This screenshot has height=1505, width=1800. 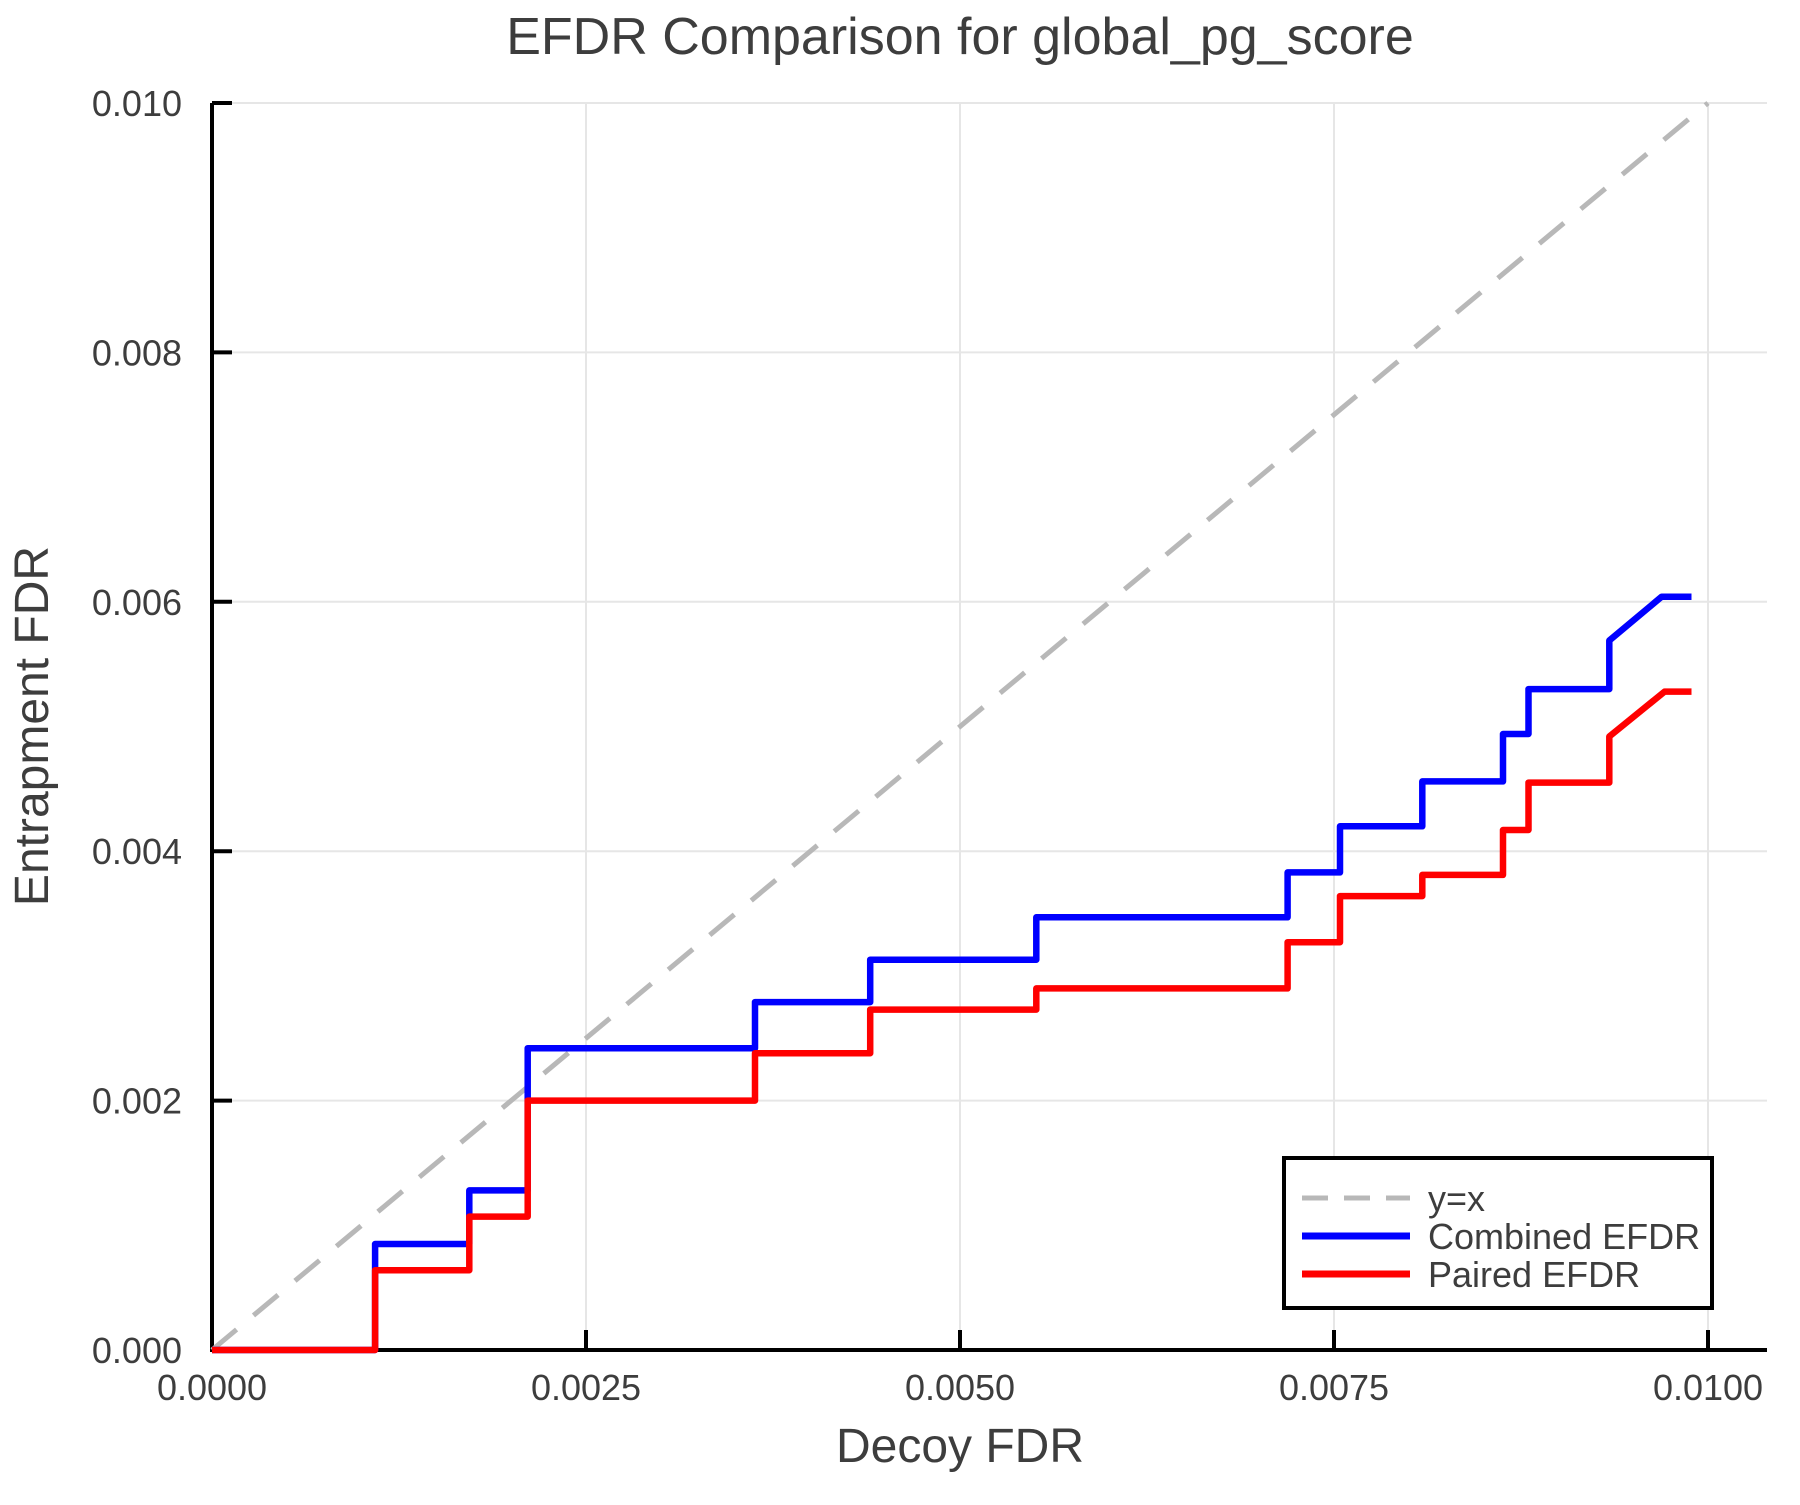 I want to click on x-tick-label: 0.0000, so click(x=212, y=1387).